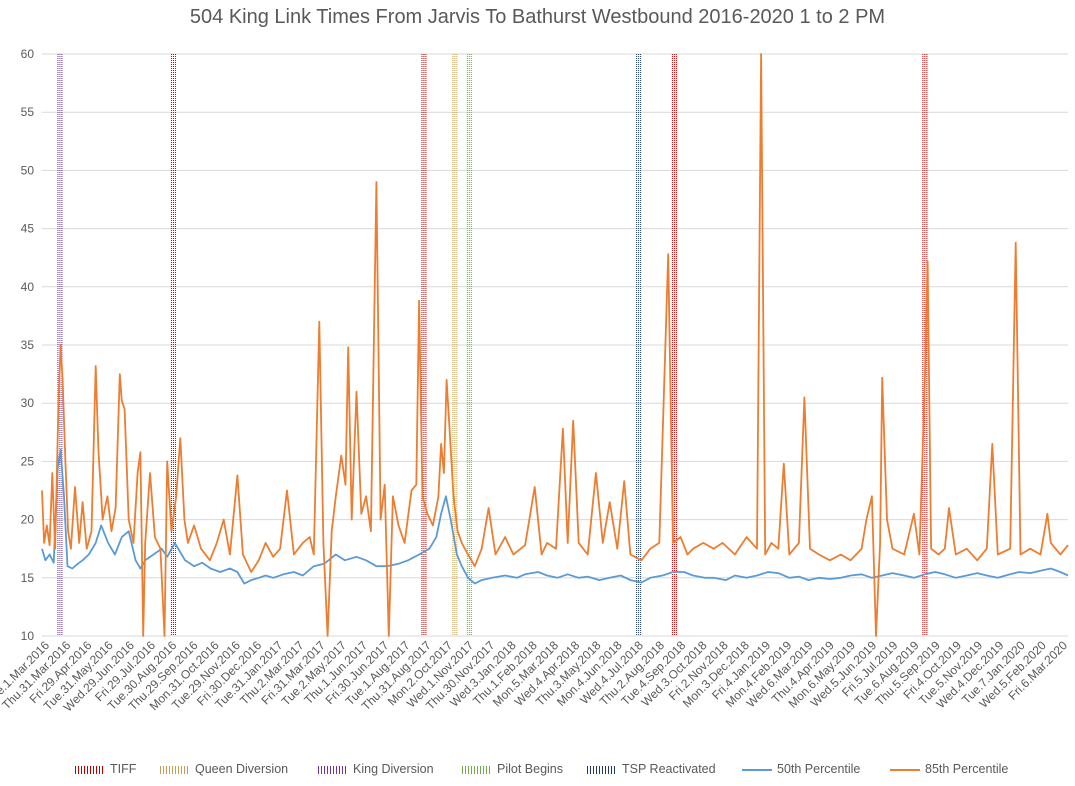  Describe the element at coordinates (28, 578) in the screenshot. I see `y-tick-label: 15` at that location.